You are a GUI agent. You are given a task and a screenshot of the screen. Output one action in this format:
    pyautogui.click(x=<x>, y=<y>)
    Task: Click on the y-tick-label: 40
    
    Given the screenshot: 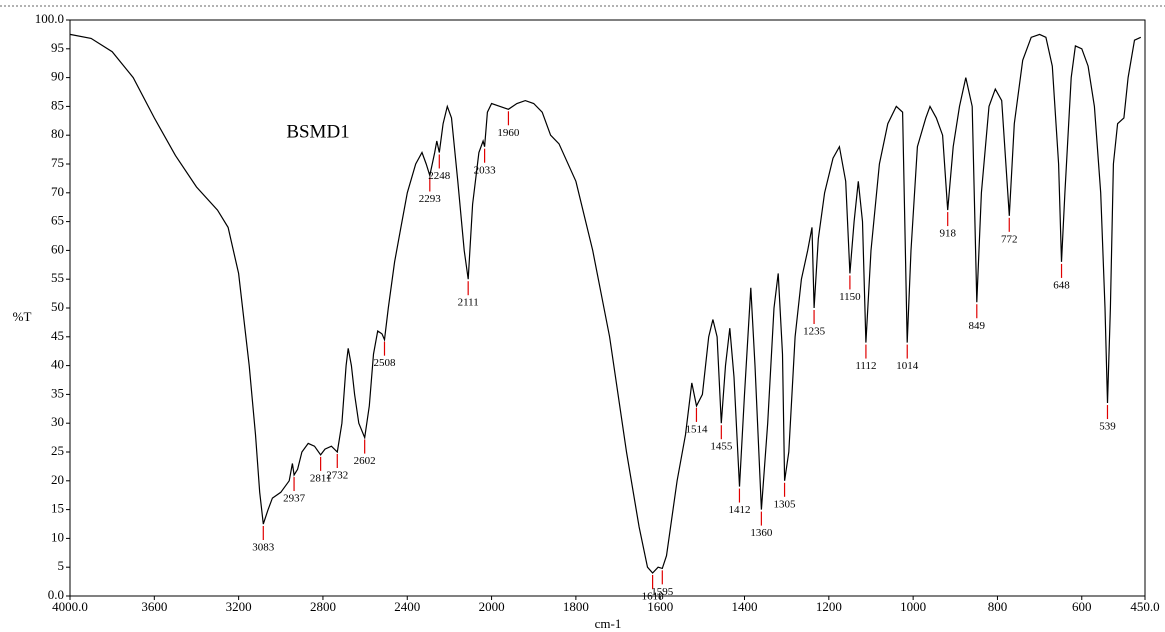 What is the action you would take?
    pyautogui.click(x=57, y=364)
    